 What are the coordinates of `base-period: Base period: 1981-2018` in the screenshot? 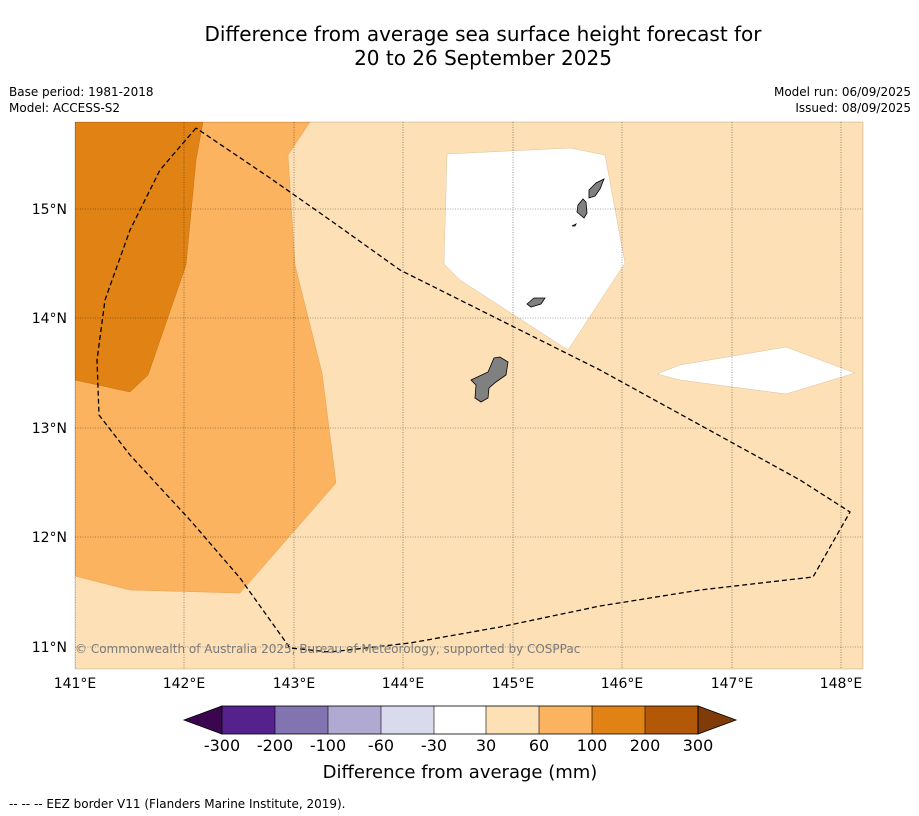 It's located at (81, 92).